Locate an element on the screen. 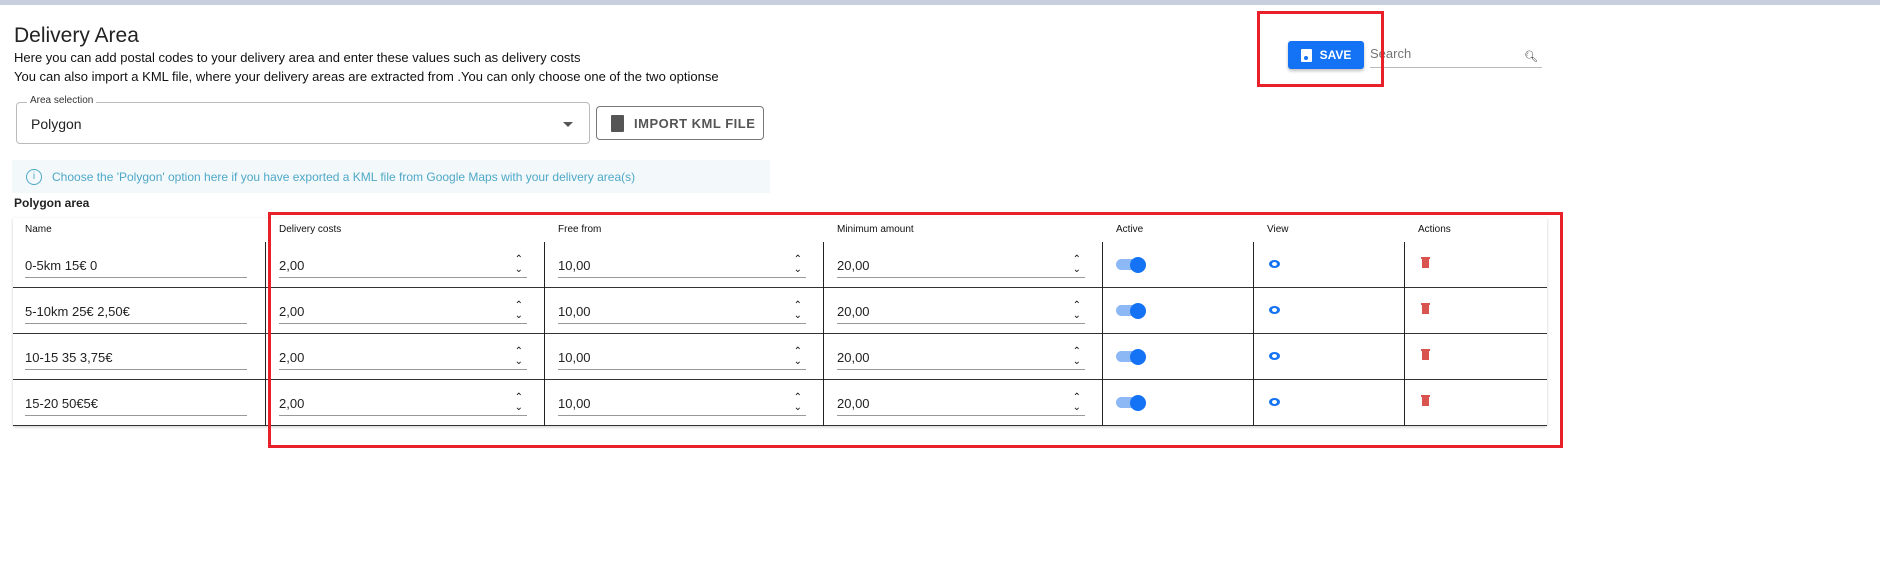 This screenshot has width=1880, height=571. name-input: 15-20 50€5€ is located at coordinates (136, 405).